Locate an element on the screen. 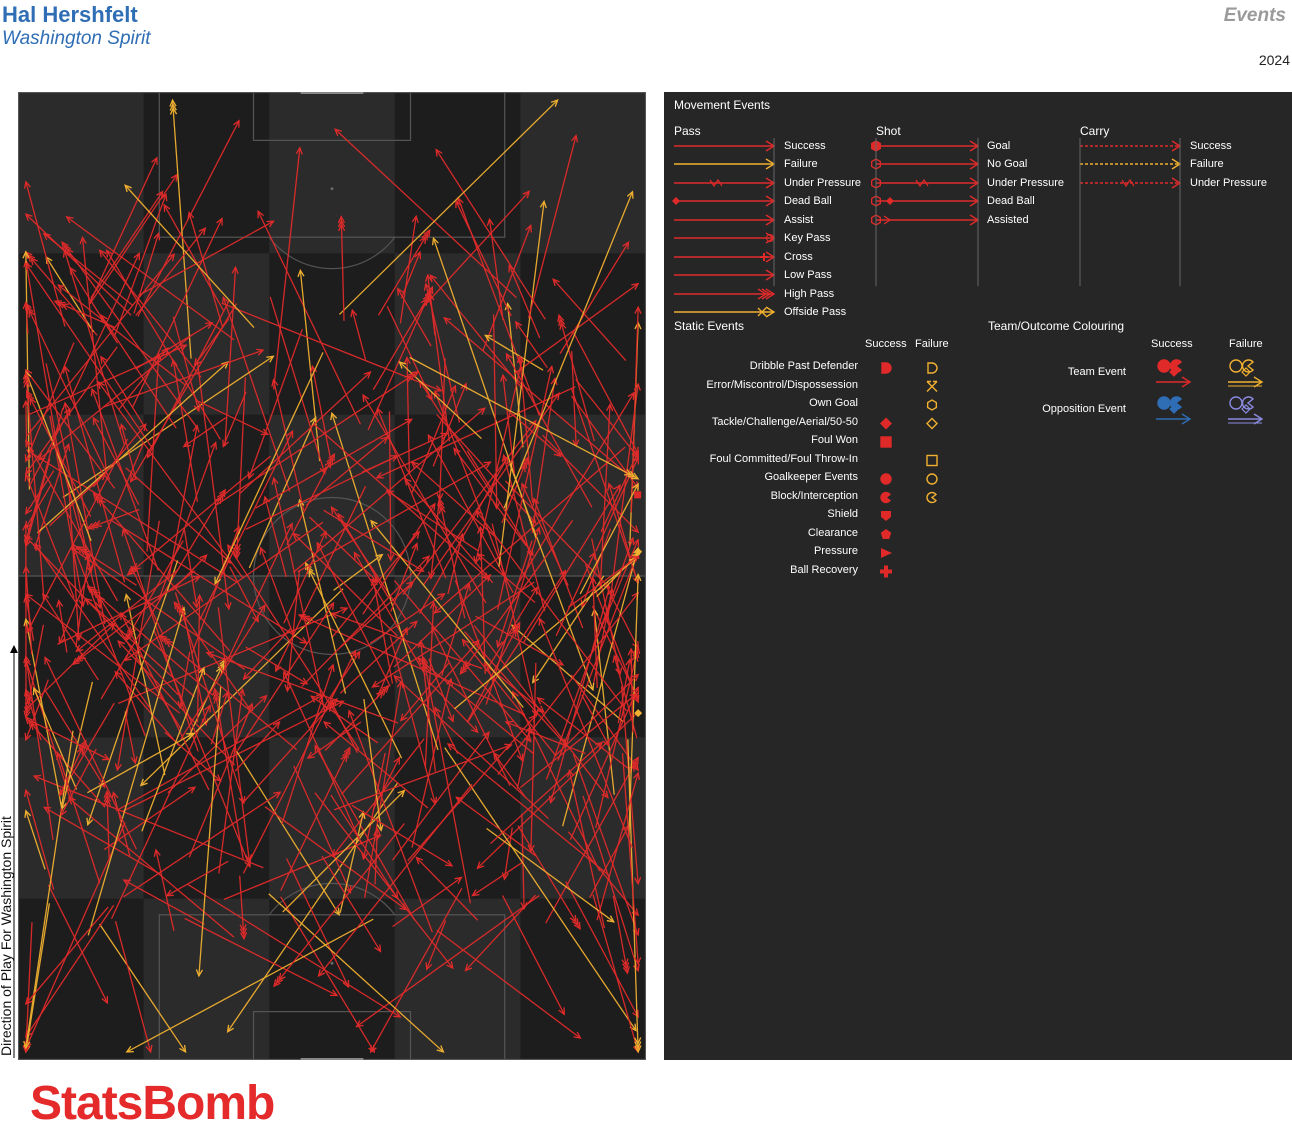  legend-static-item: Block/Interception is located at coordinates (814, 496).